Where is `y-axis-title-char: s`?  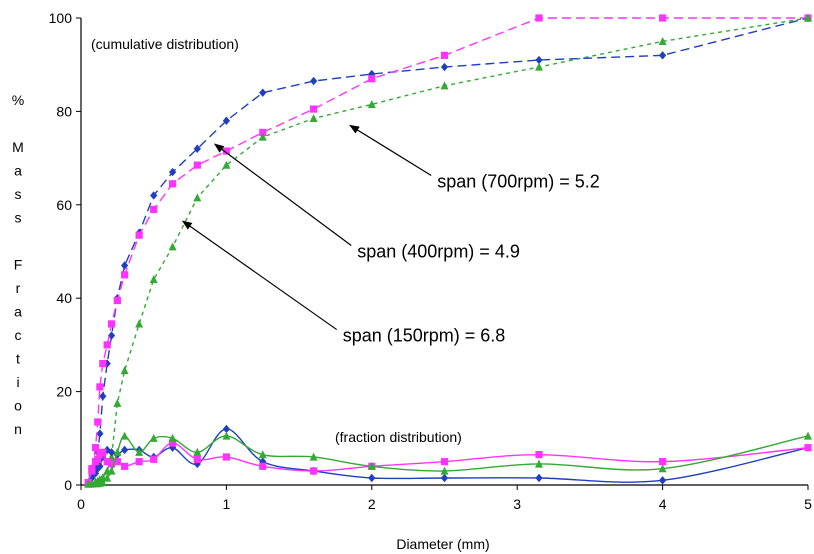
y-axis-title-char: s is located at coordinates (18, 218).